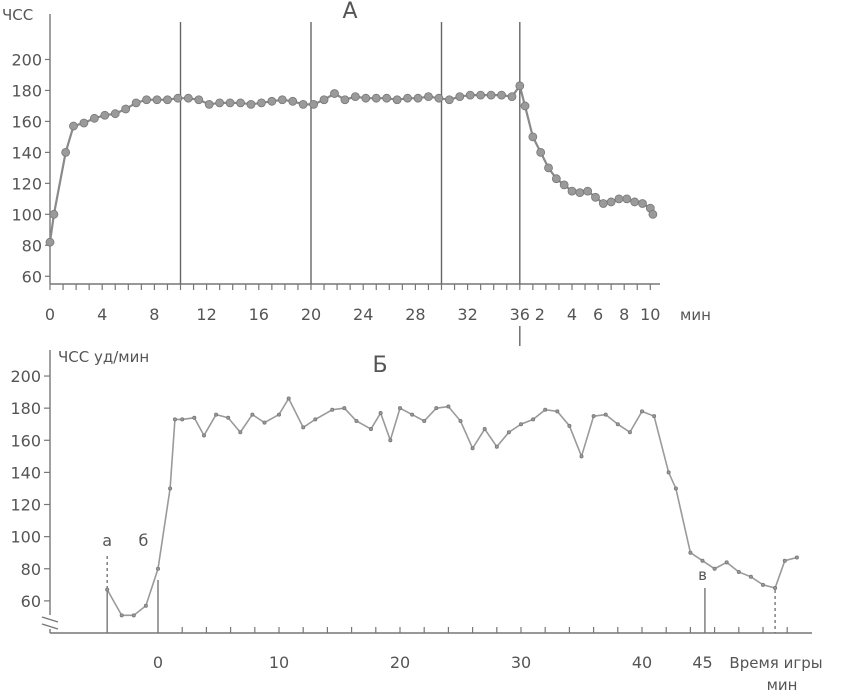 Image resolution: width=849 pixels, height=698 pixels. What do you see at coordinates (695, 315) in the screenshot?
I see `panel-a-x-unit: мин` at bounding box center [695, 315].